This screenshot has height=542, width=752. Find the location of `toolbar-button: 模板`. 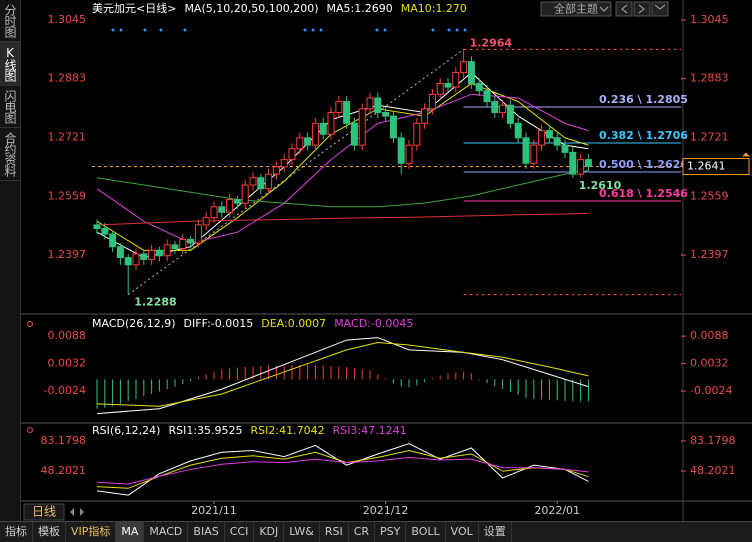

toolbar-button: 模板 is located at coordinates (49, 532).